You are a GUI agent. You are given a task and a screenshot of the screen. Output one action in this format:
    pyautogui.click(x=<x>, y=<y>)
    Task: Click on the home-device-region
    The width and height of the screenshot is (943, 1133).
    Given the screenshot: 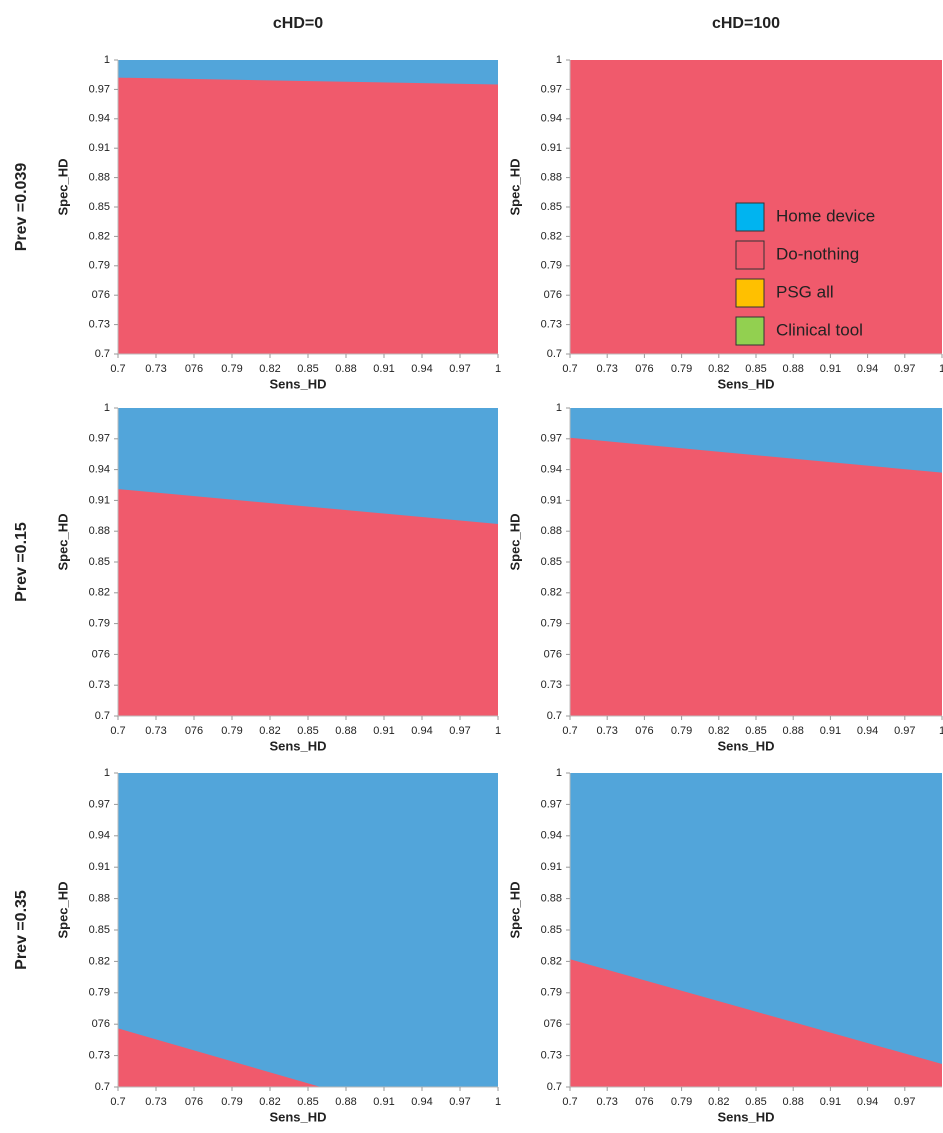 What is the action you would take?
    pyautogui.click(x=308, y=930)
    